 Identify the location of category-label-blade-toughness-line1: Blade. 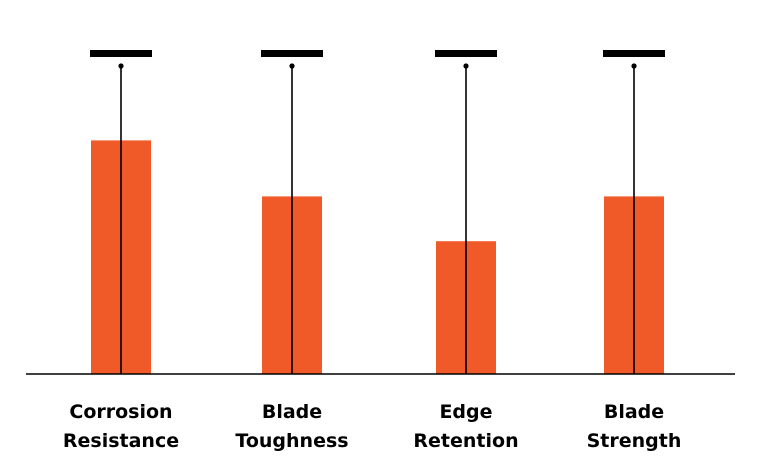
(292, 412).